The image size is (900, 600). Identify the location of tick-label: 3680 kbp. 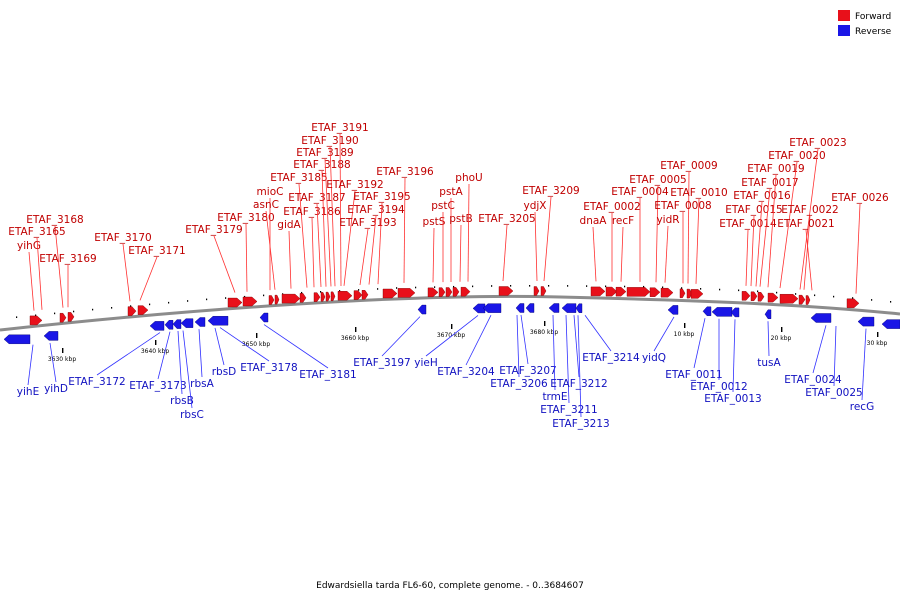
(544, 332).